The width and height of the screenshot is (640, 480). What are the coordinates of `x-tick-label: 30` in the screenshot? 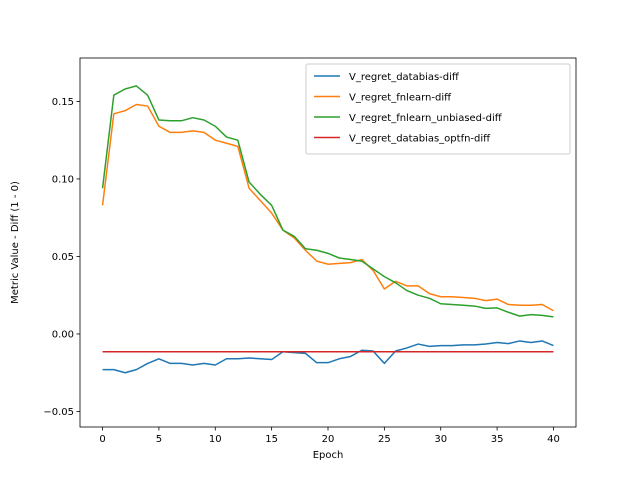 It's located at (440, 439).